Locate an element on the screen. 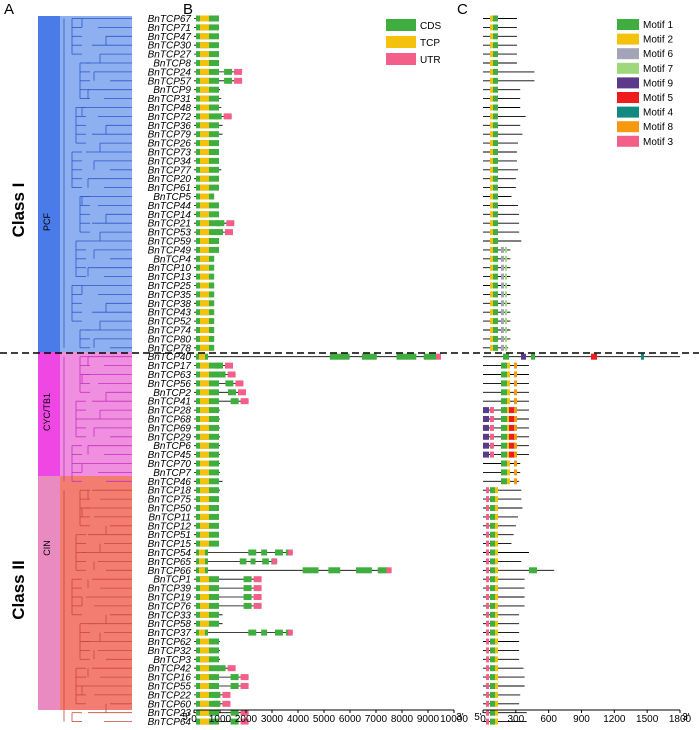  structure-axis-tick-label: 7000 is located at coordinates (376, 719).